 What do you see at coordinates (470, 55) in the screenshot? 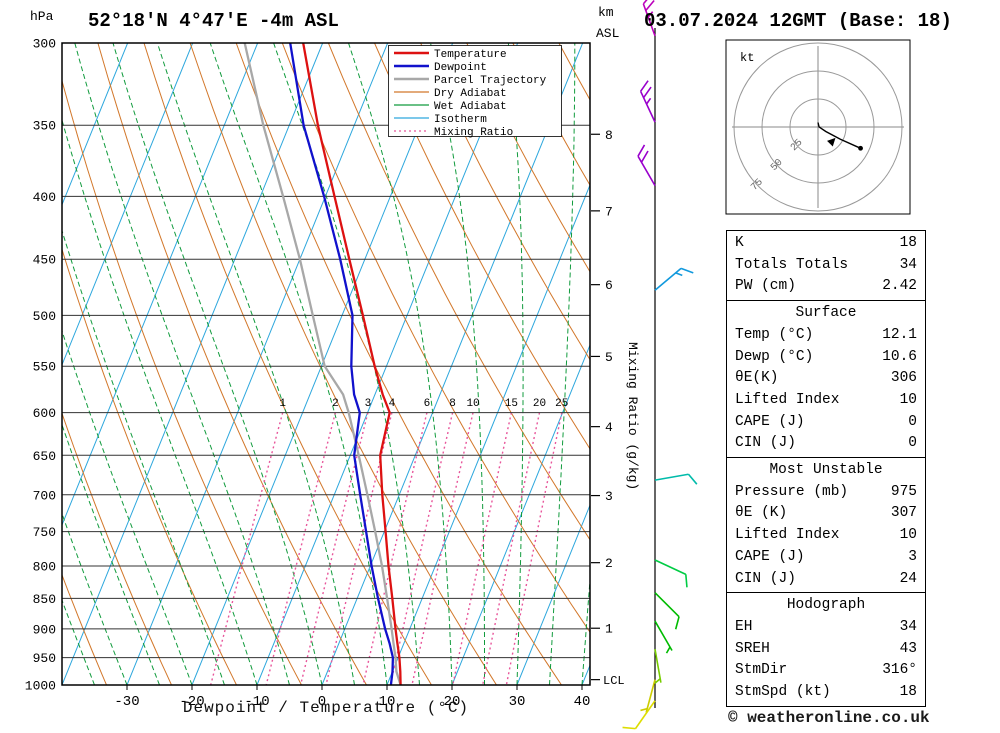
I see `svg-text: Temperature` at bounding box center [470, 55].